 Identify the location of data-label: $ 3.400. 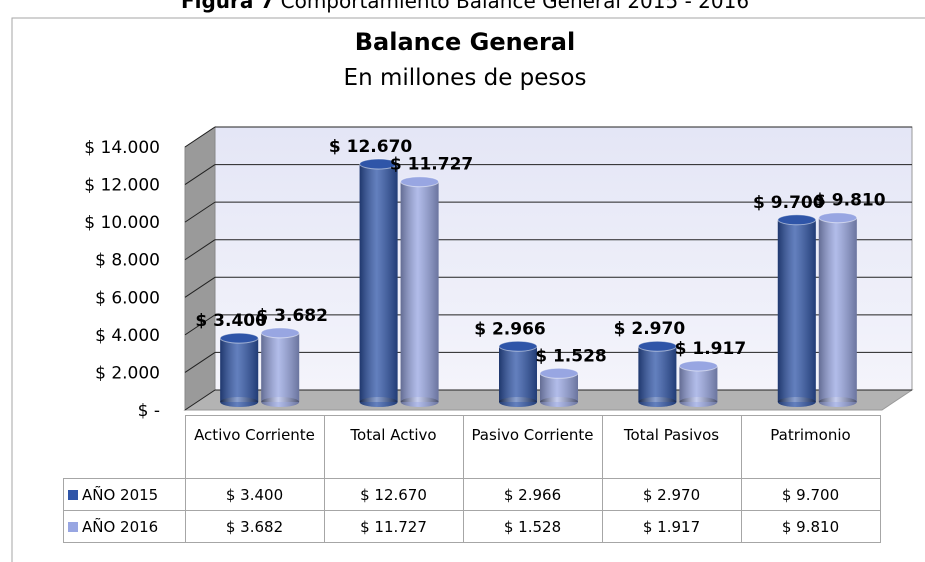
(231, 321).